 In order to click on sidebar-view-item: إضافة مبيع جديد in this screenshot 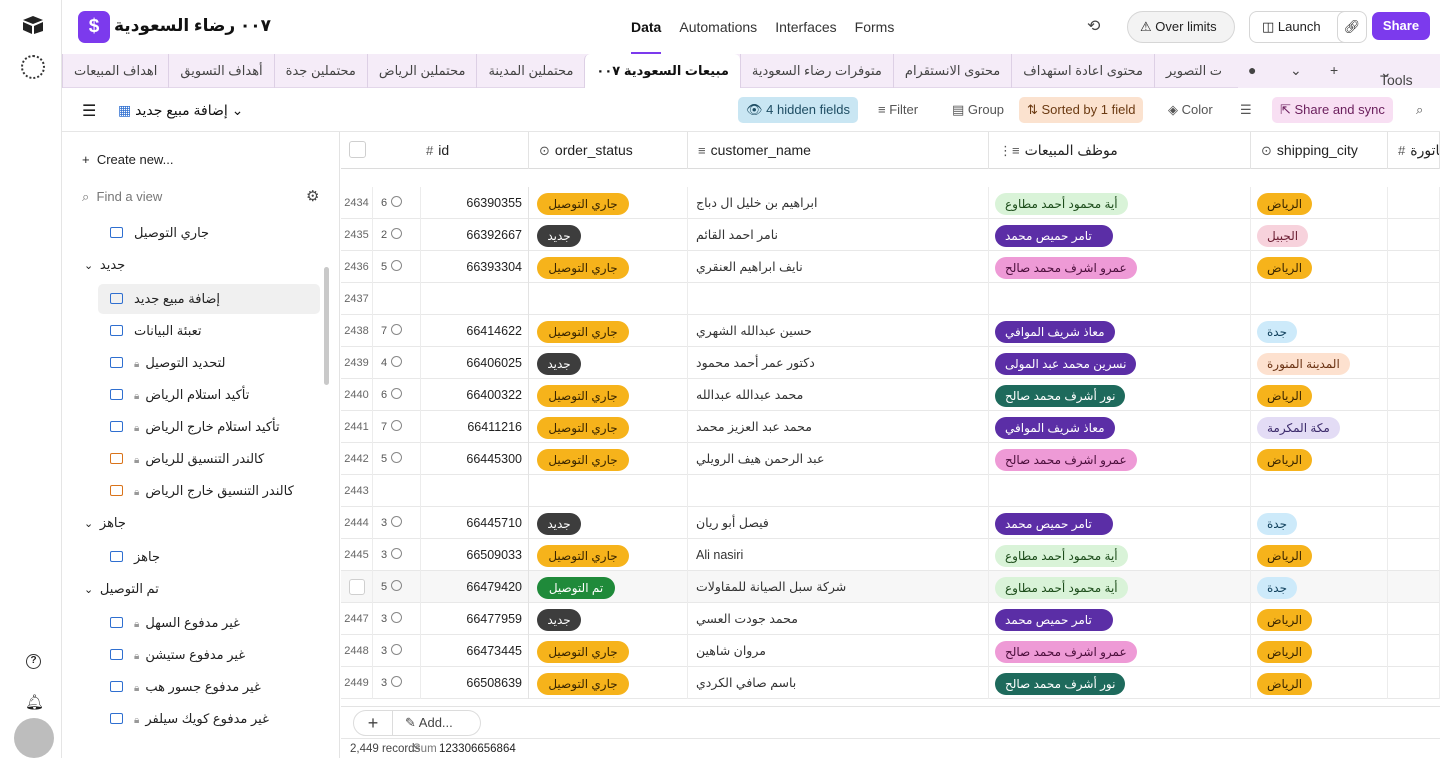, I will do `click(209, 299)`.